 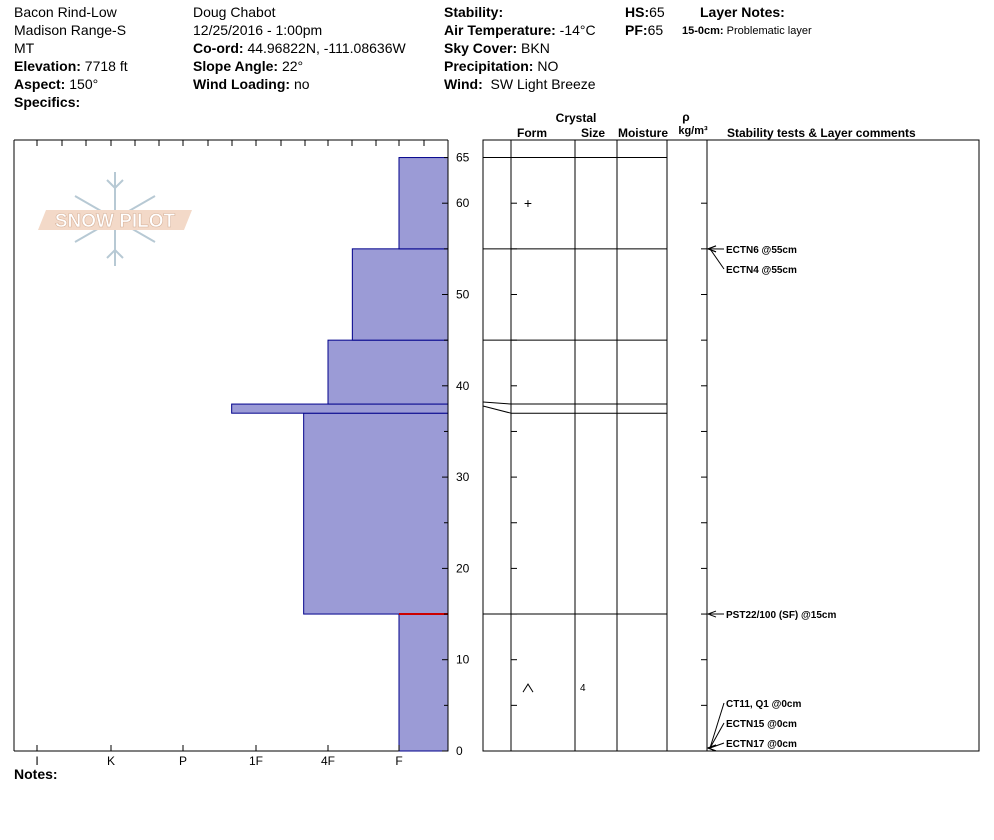 What do you see at coordinates (747, 31) in the screenshot?
I see `layer-note: 15-0cm: Problematic layer` at bounding box center [747, 31].